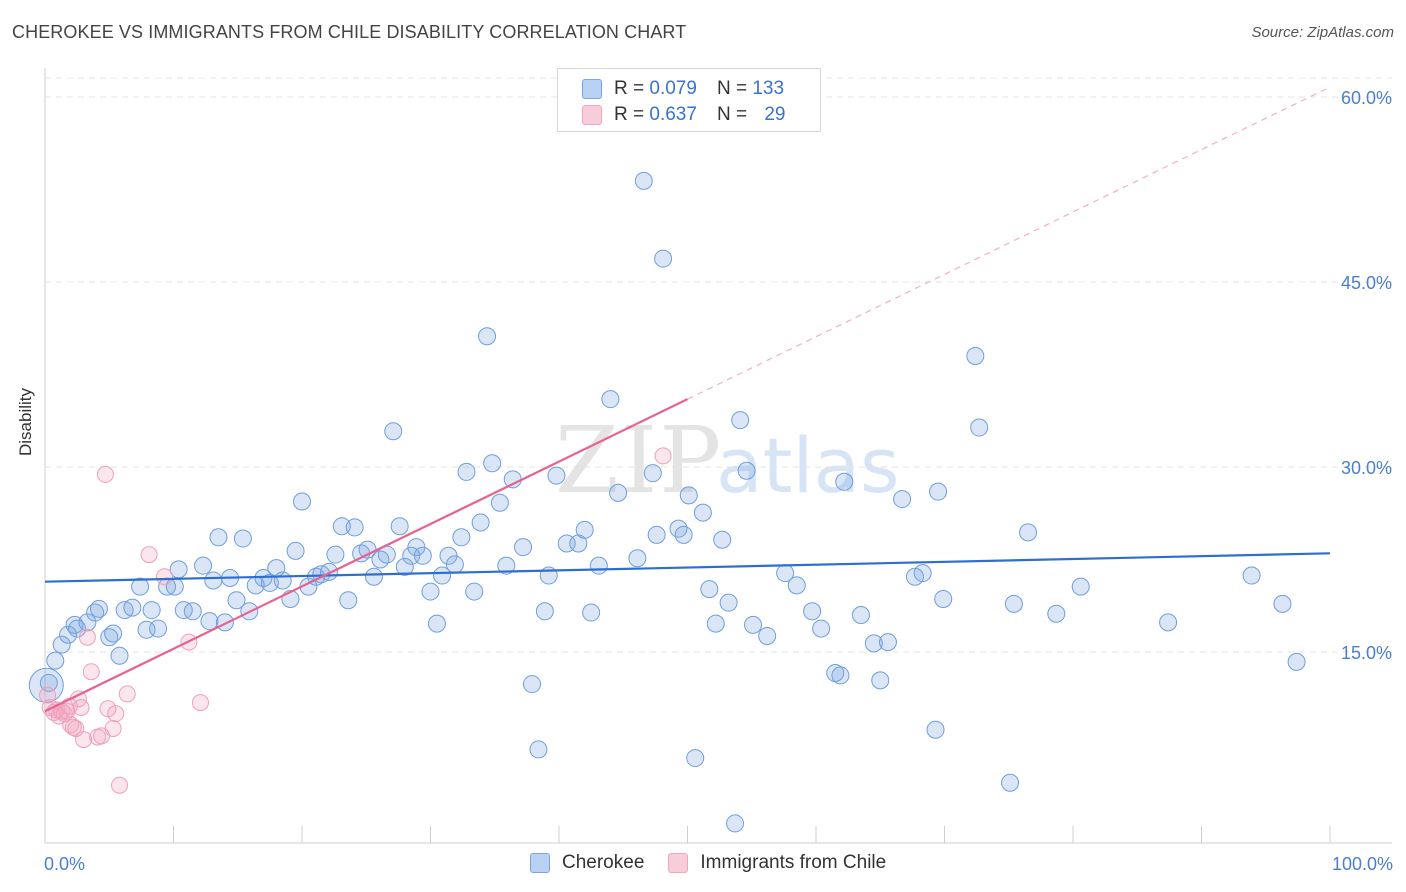 The width and height of the screenshot is (1406, 892). Describe the element at coordinates (1366, 98) in the screenshot. I see `y-tick-label: 60.0%` at that location.